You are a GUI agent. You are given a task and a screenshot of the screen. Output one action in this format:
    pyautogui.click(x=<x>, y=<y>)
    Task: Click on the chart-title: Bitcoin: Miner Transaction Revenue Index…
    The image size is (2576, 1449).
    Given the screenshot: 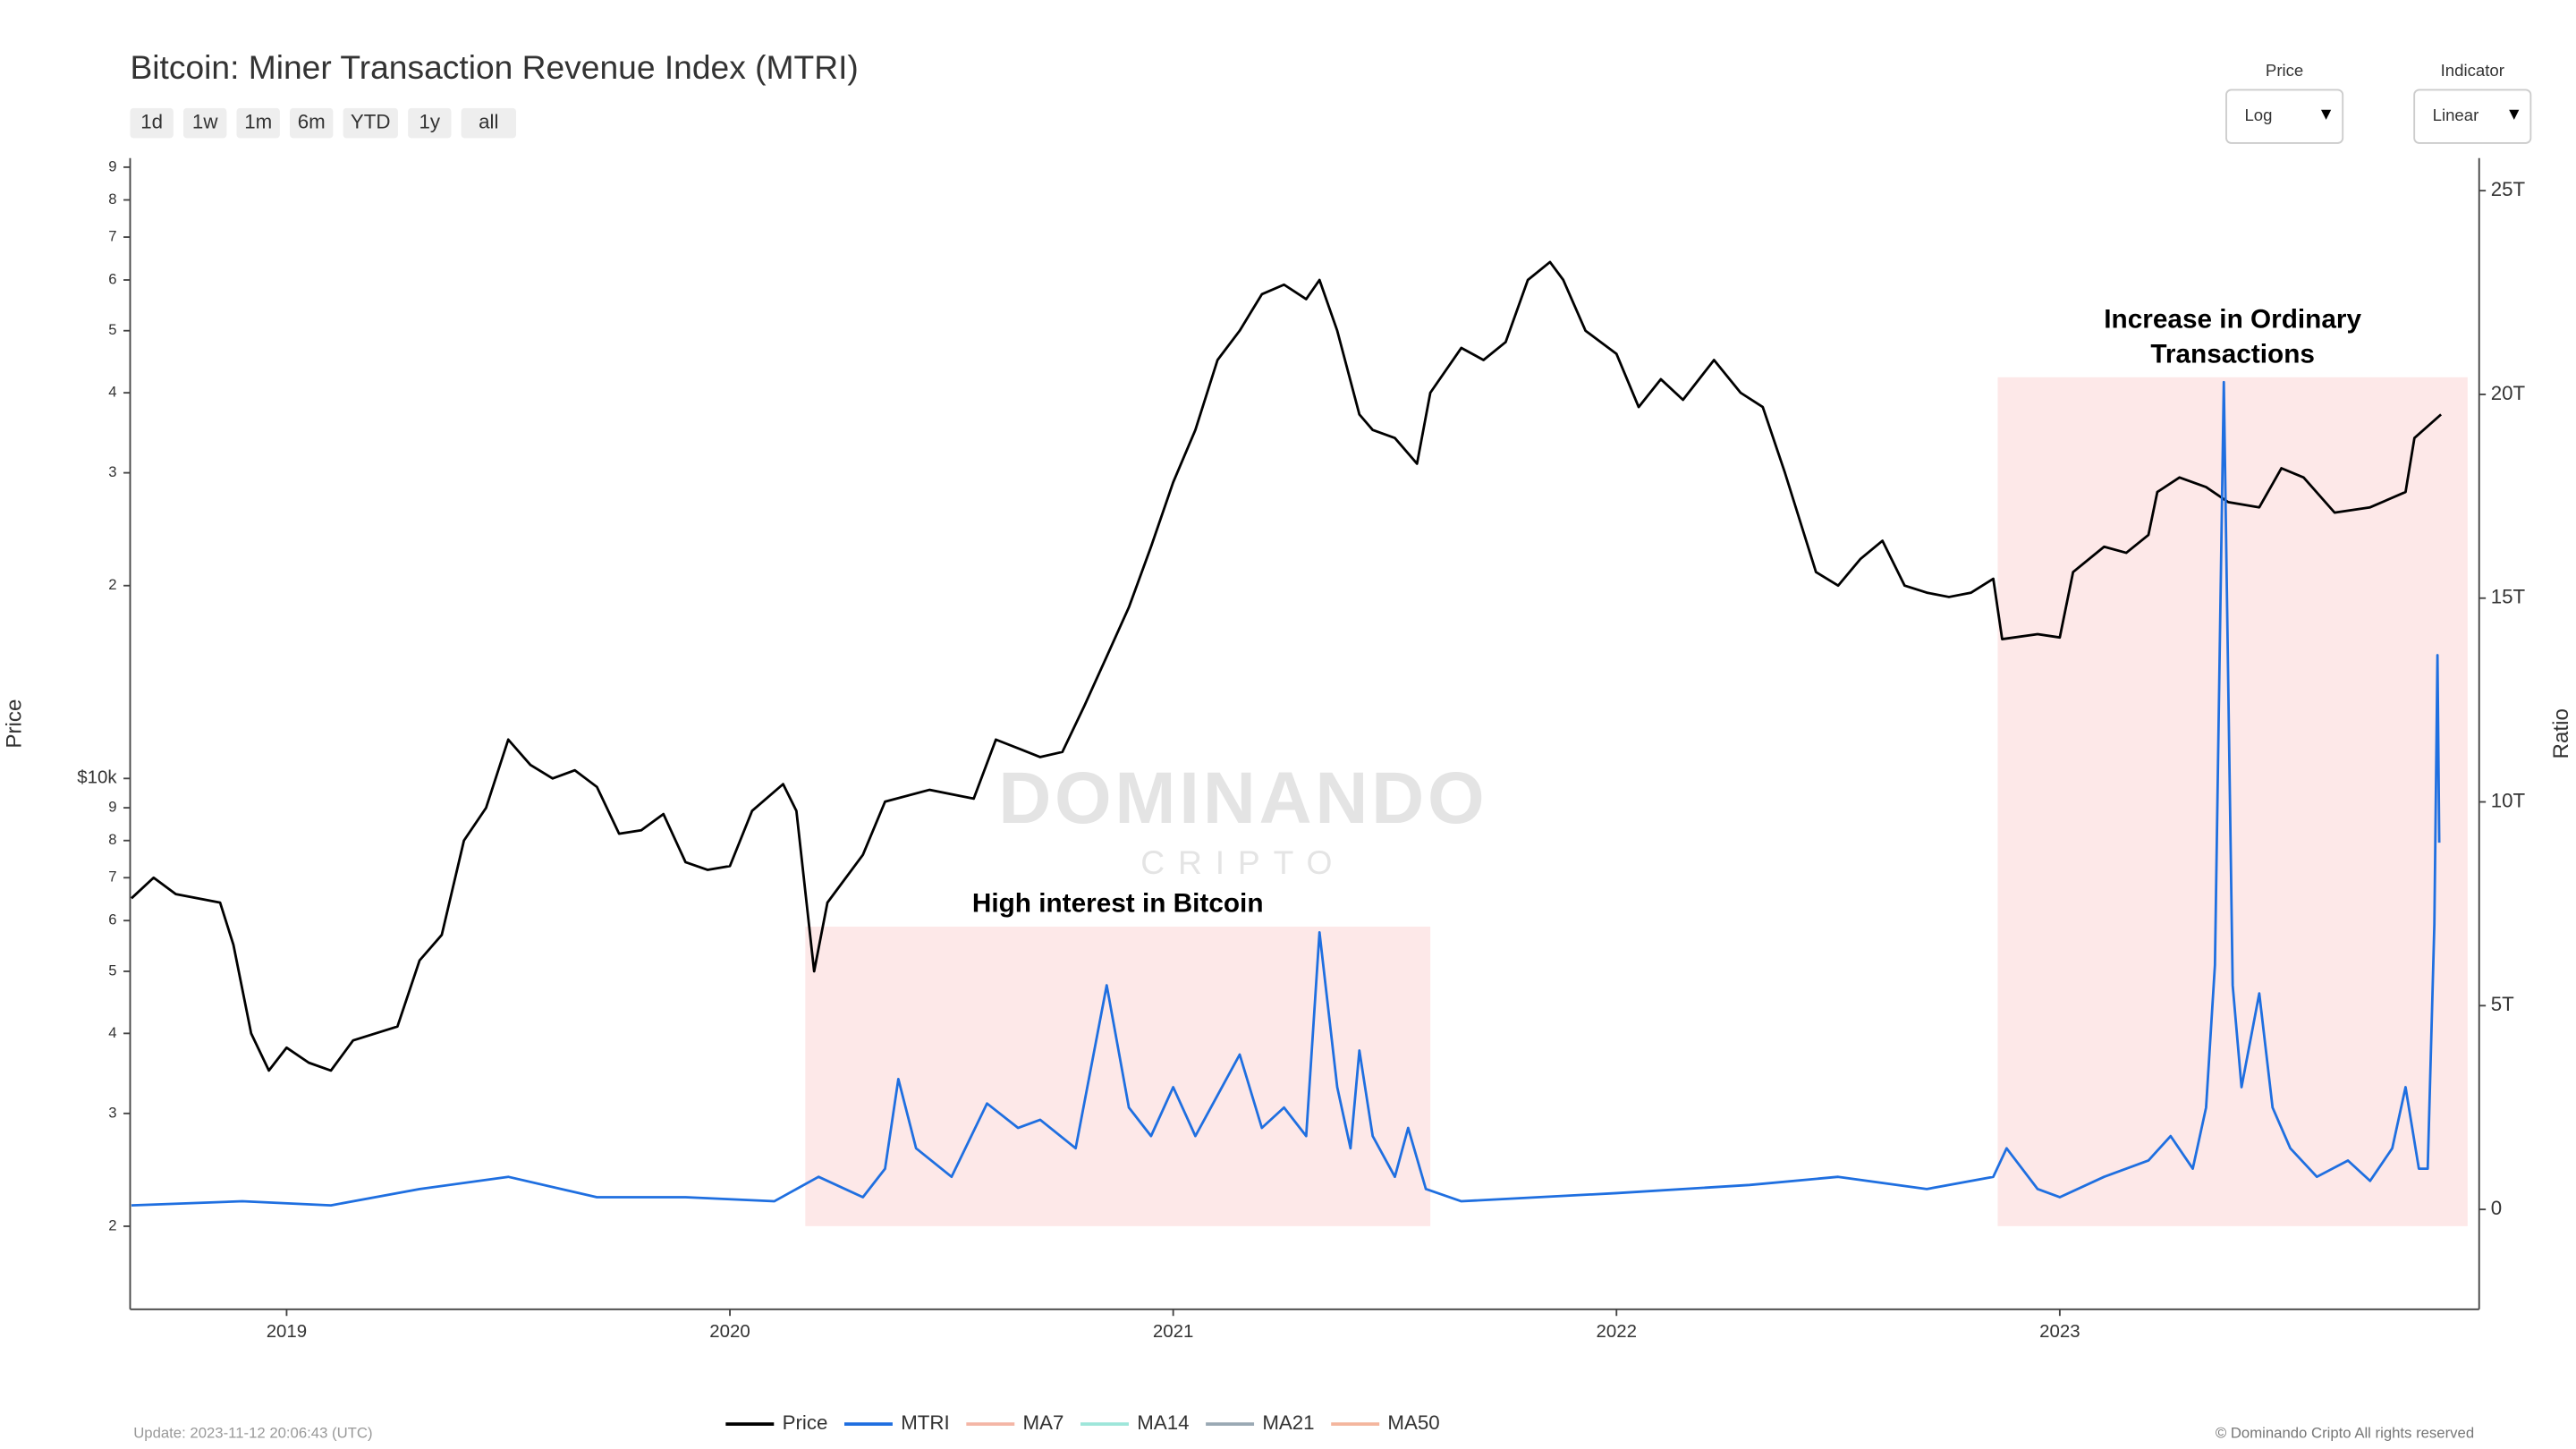 What is the action you would take?
    pyautogui.click(x=494, y=67)
    